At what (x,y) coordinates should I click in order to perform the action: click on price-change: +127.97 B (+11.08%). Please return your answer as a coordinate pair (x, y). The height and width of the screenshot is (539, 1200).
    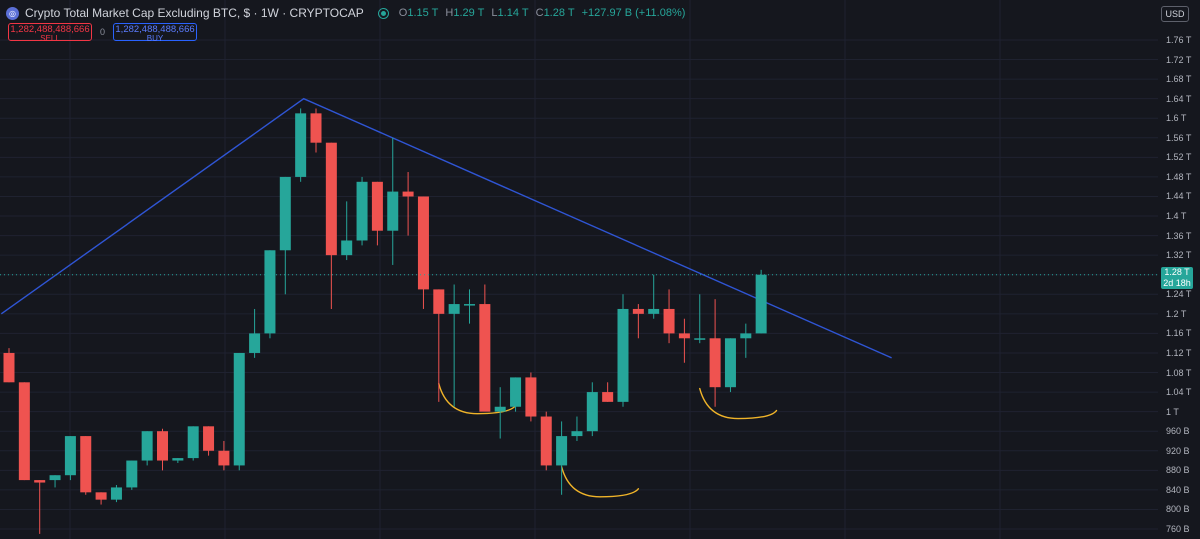
    Looking at the image, I should click on (633, 13).